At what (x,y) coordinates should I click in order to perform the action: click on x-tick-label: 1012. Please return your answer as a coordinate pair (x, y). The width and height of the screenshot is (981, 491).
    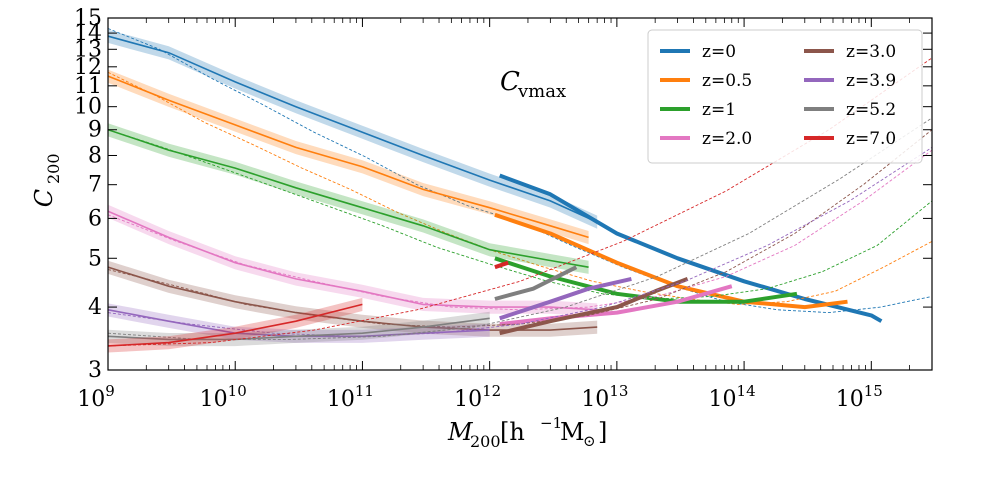
    Looking at the image, I should click on (477, 397).